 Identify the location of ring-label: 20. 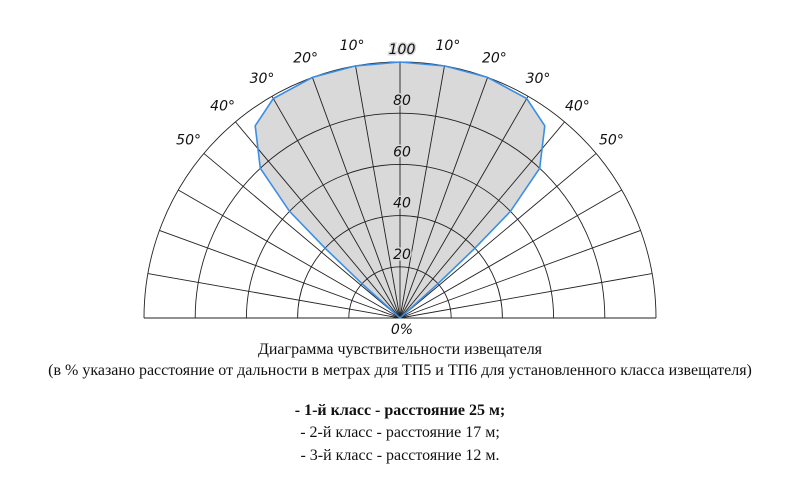
(402, 255).